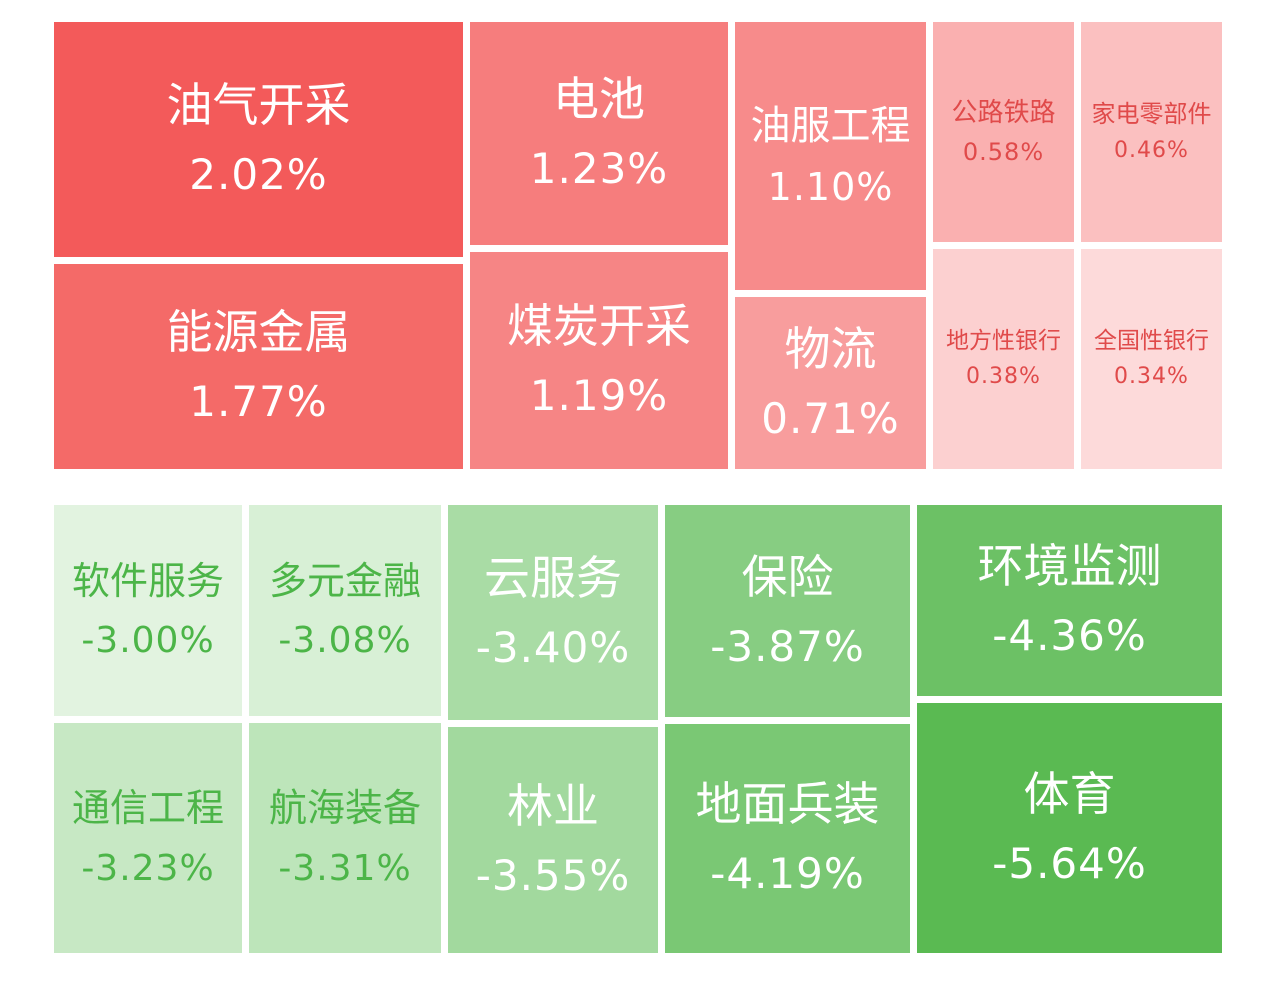  I want to click on sector-name: 通信工程, so click(147, 808).